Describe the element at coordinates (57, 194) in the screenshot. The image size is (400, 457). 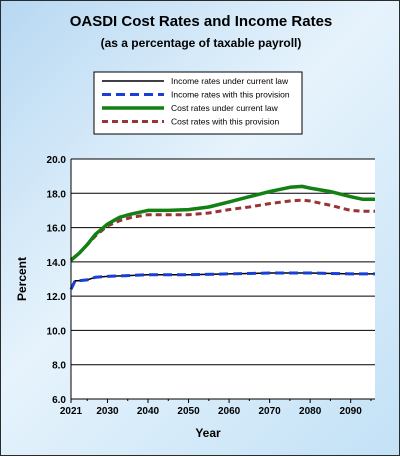
I see `y-tick-label: 18.0` at that location.